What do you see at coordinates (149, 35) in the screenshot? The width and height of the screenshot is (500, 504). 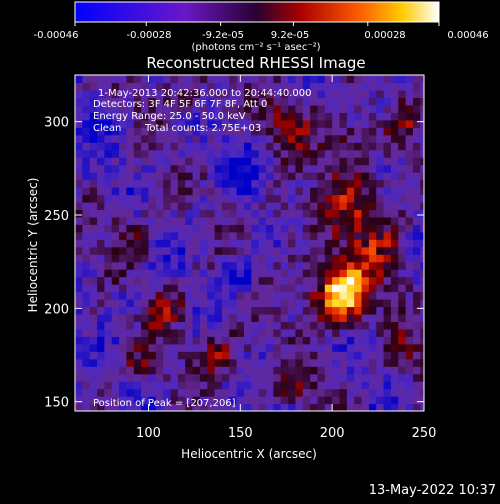 I see `colorbar-tick-1: -0.00028` at bounding box center [149, 35].